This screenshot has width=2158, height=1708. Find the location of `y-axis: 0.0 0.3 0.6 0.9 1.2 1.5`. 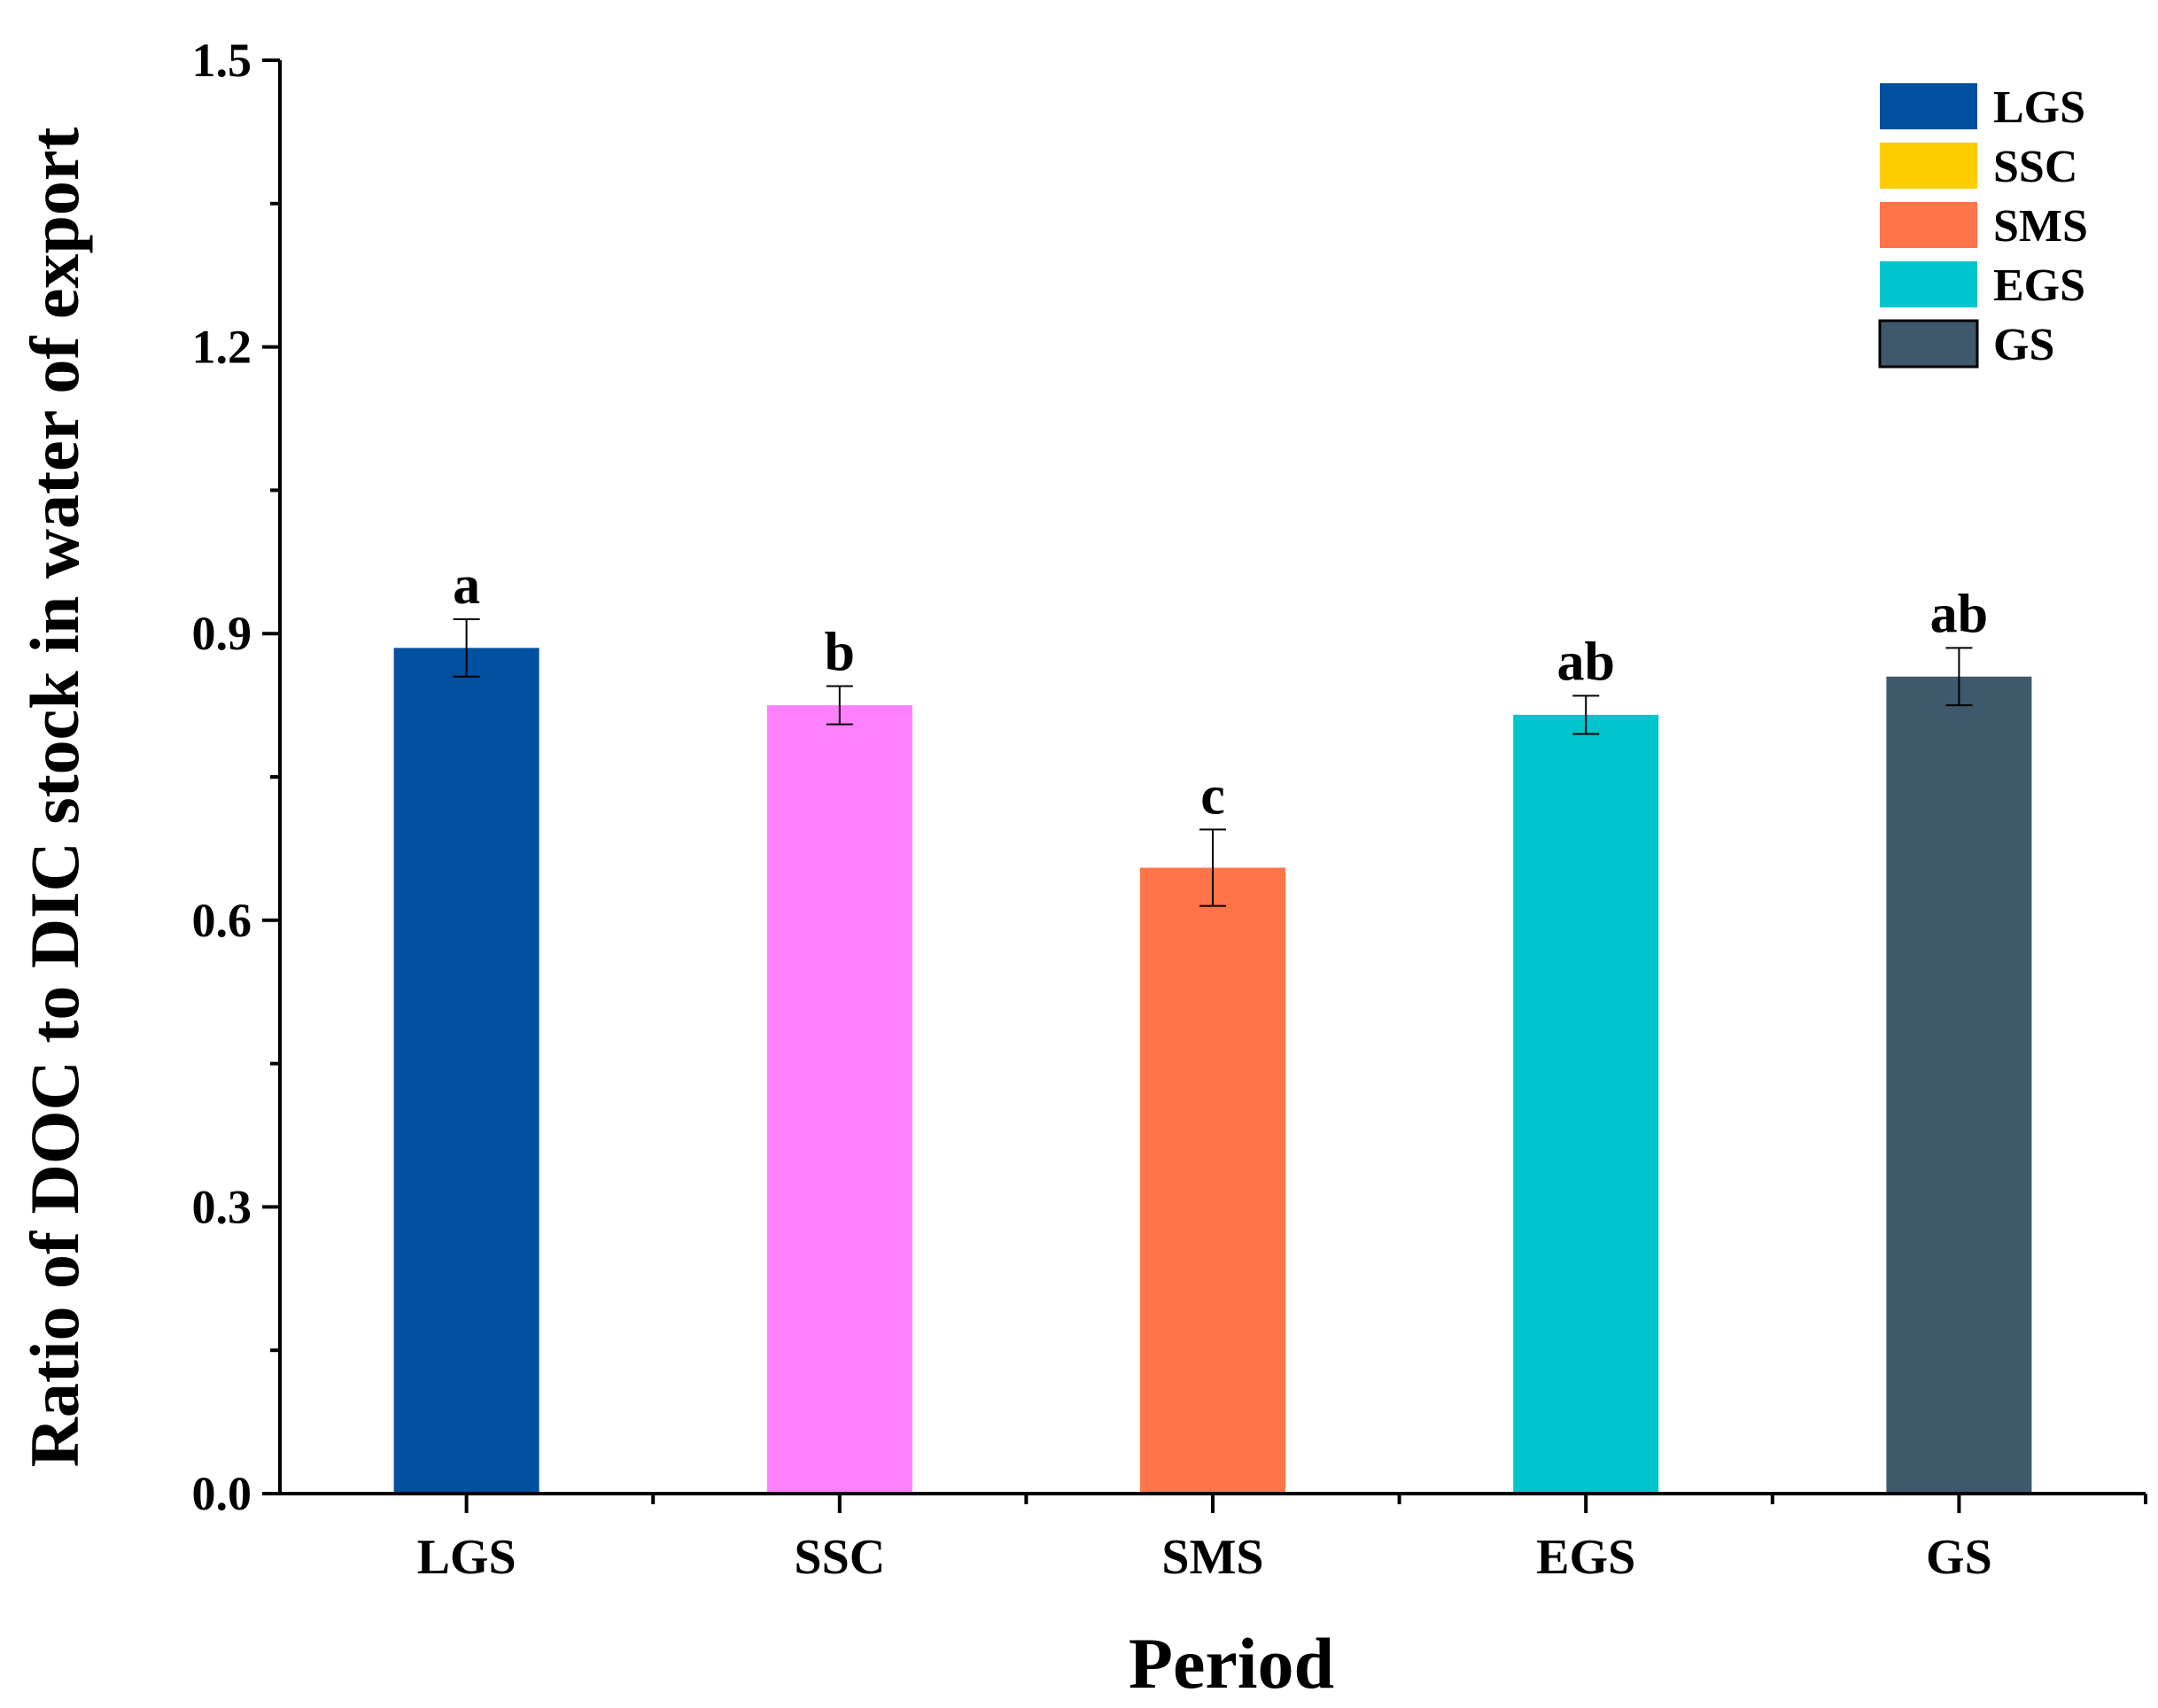

y-axis: 0.0 0.3 0.6 0.9 1.2 1.5 is located at coordinates (237, 777).